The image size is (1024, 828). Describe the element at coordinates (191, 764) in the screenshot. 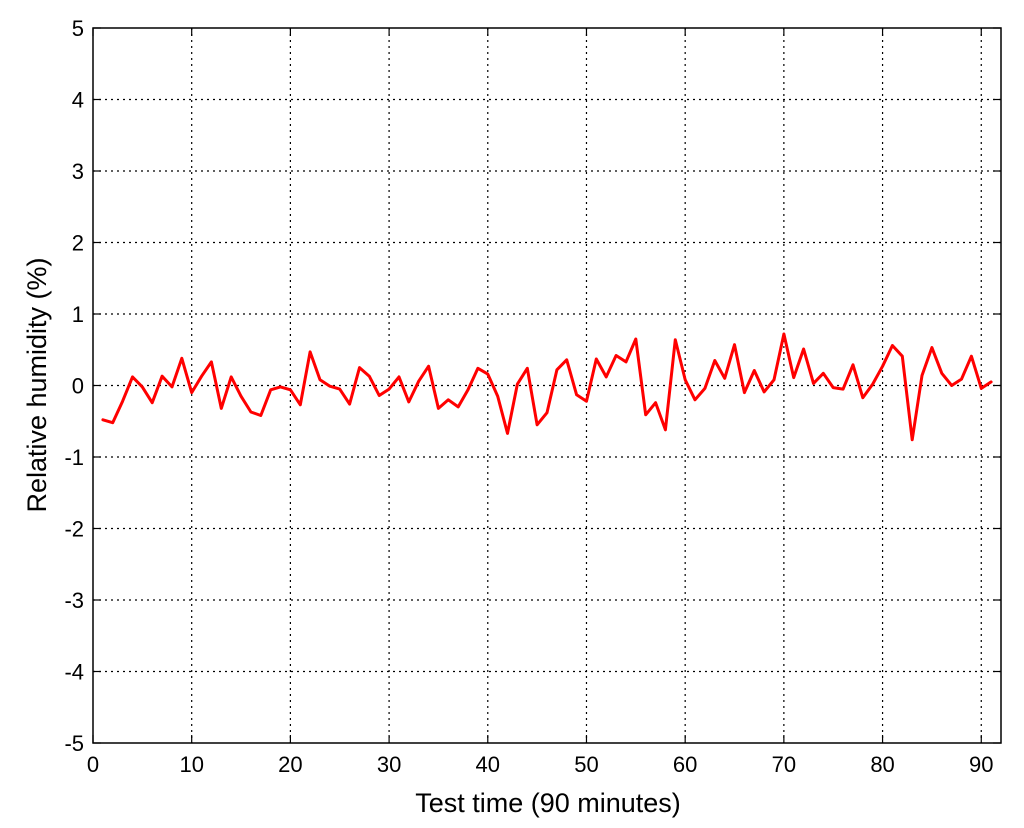

I see `x-tick-label: 10` at that location.